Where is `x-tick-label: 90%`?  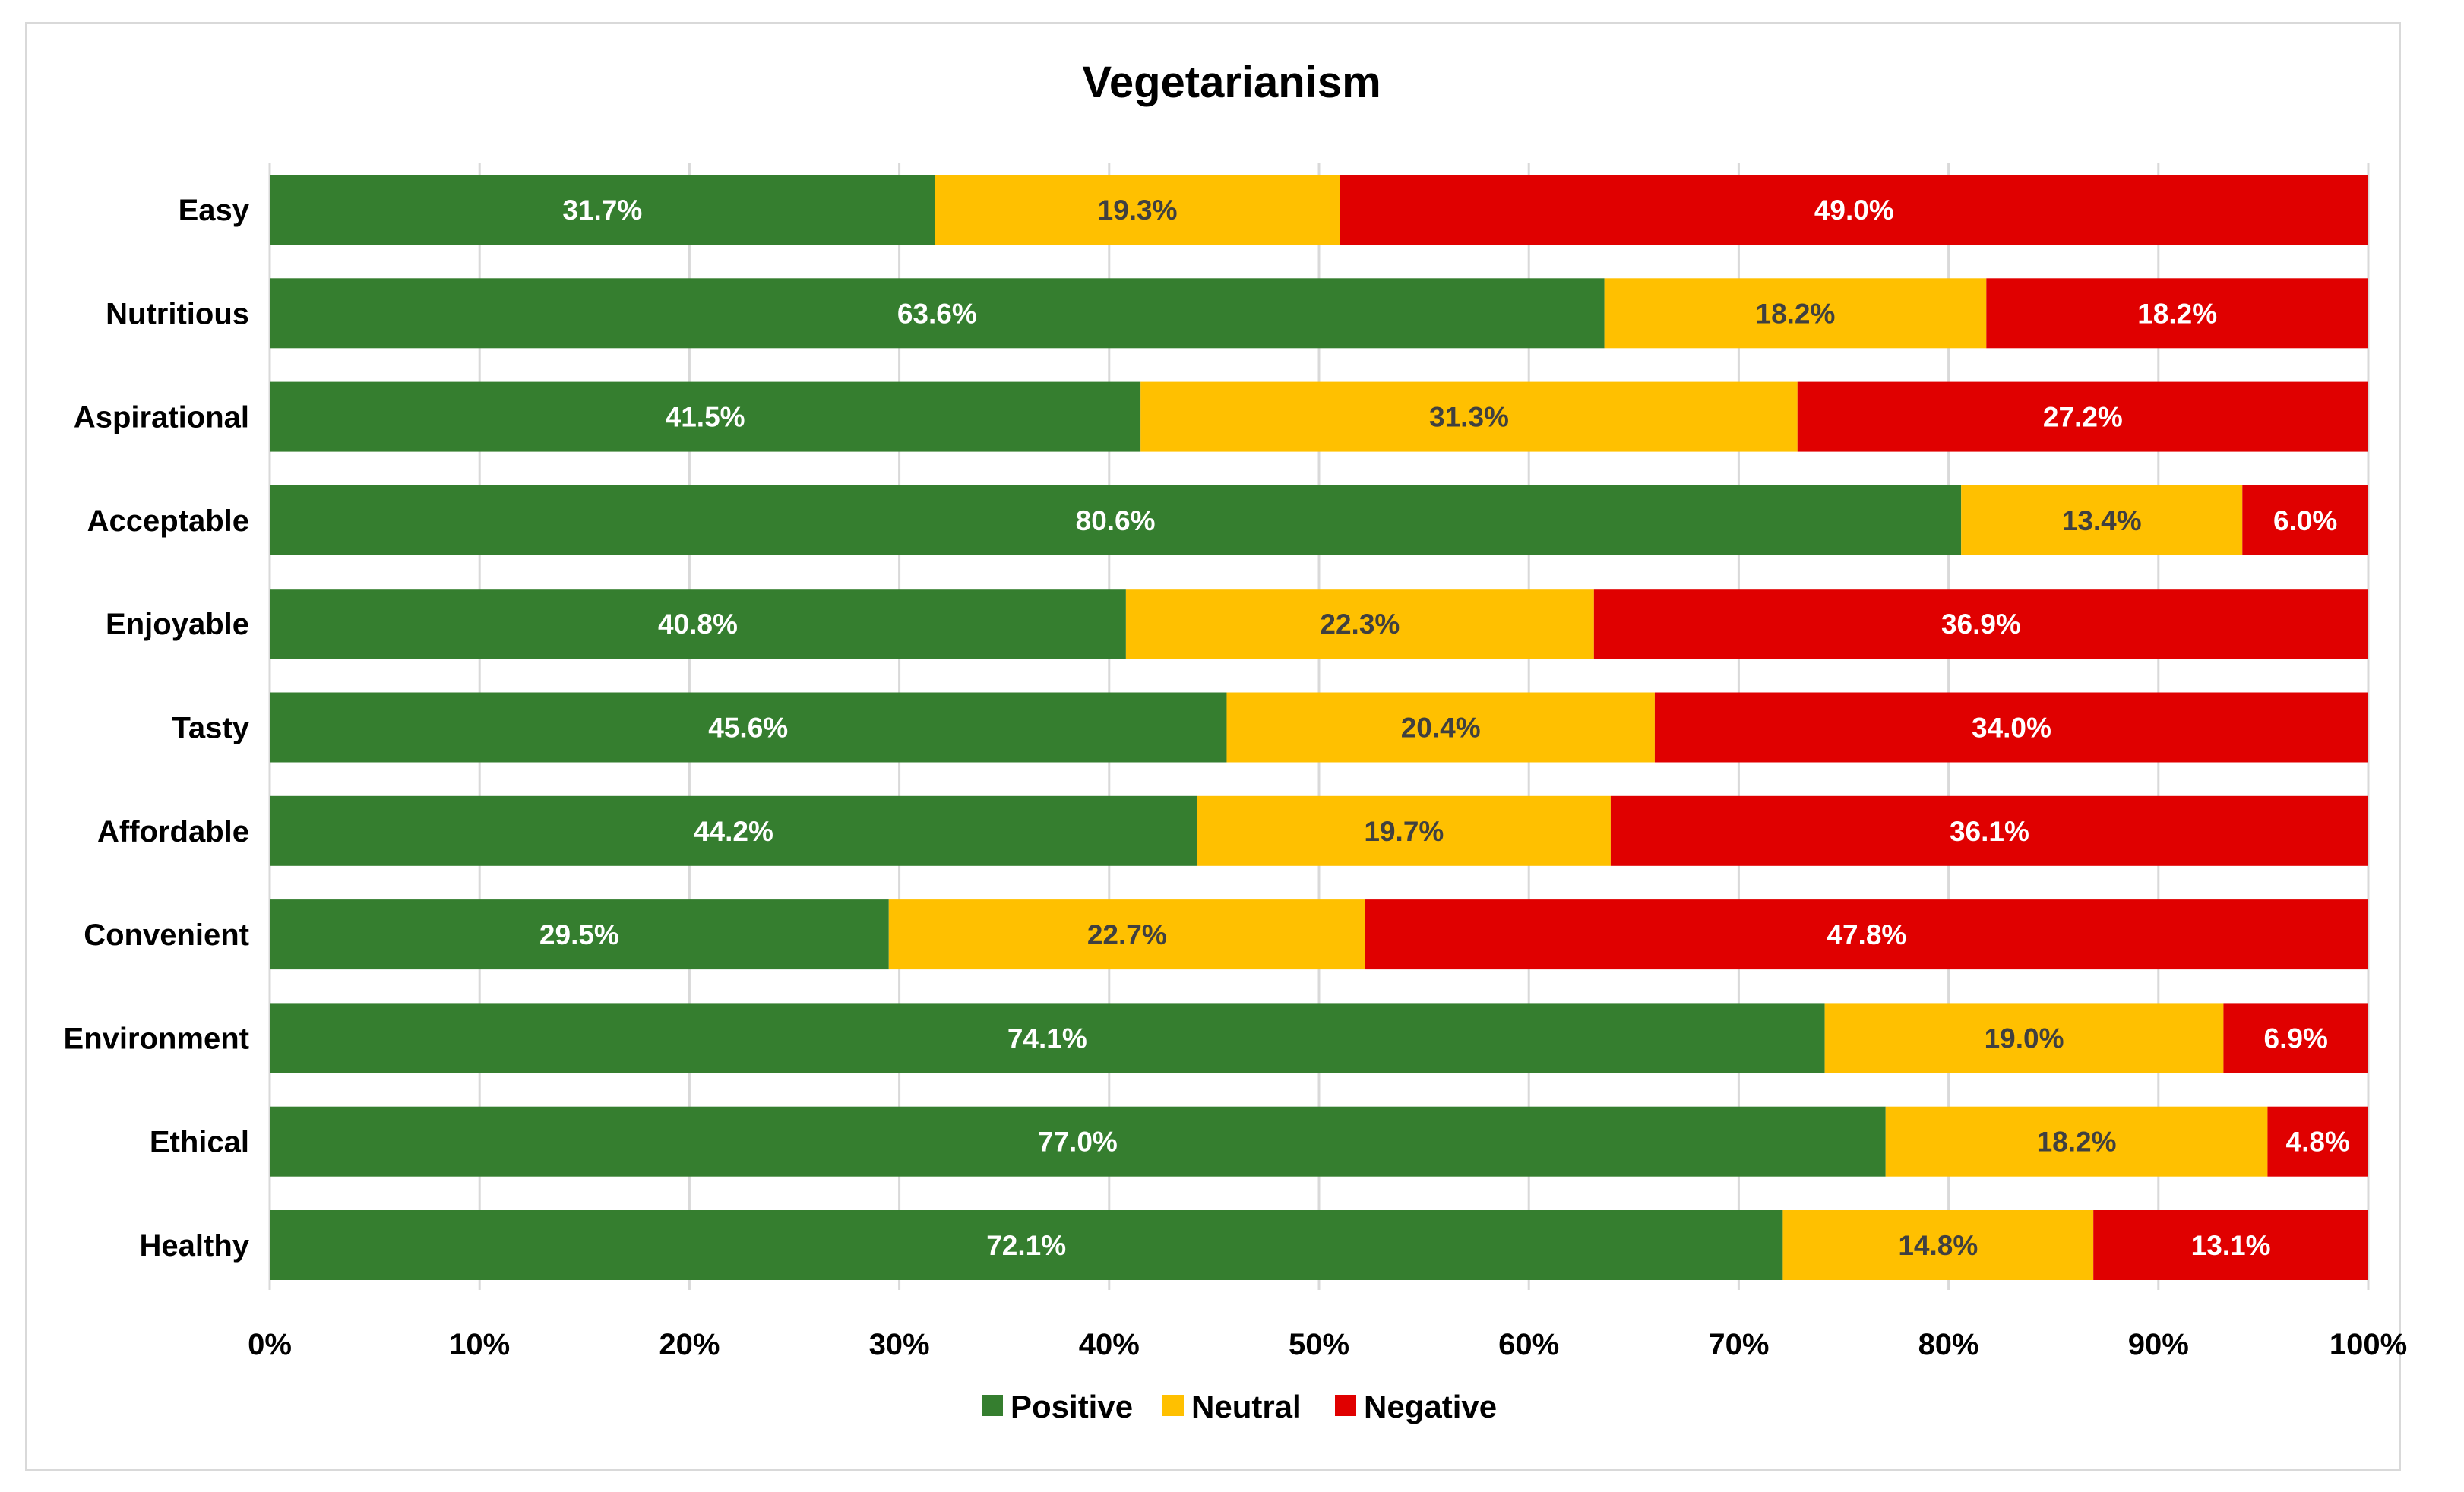 x-tick-label: 90% is located at coordinates (2158, 1344).